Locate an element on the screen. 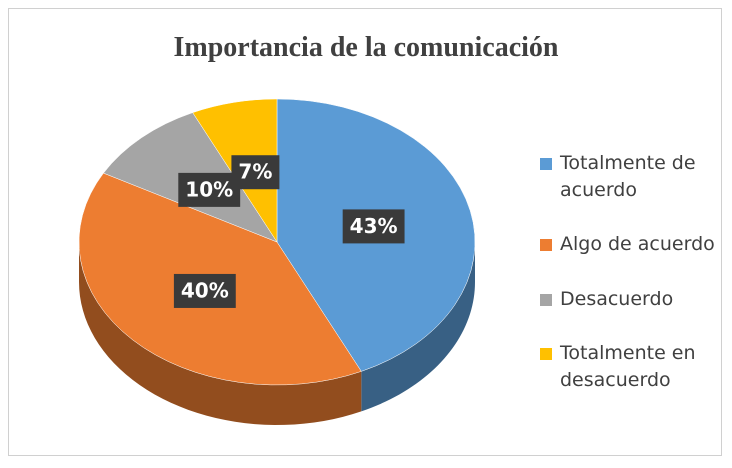 The width and height of the screenshot is (732, 468). data-label: 40% is located at coordinates (204, 290).